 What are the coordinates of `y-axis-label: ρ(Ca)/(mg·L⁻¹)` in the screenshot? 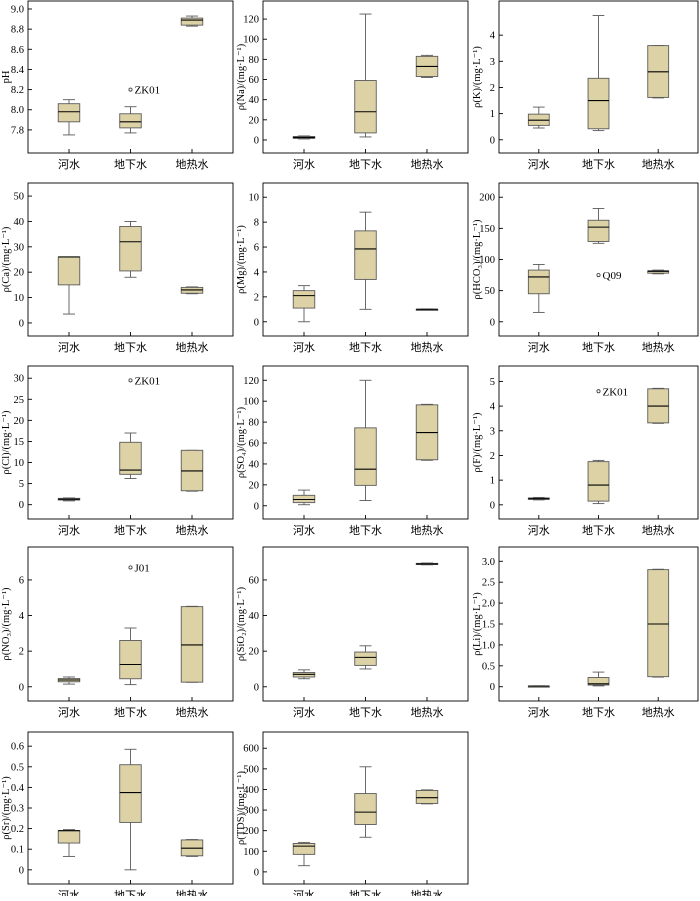 It's located at (6, 259).